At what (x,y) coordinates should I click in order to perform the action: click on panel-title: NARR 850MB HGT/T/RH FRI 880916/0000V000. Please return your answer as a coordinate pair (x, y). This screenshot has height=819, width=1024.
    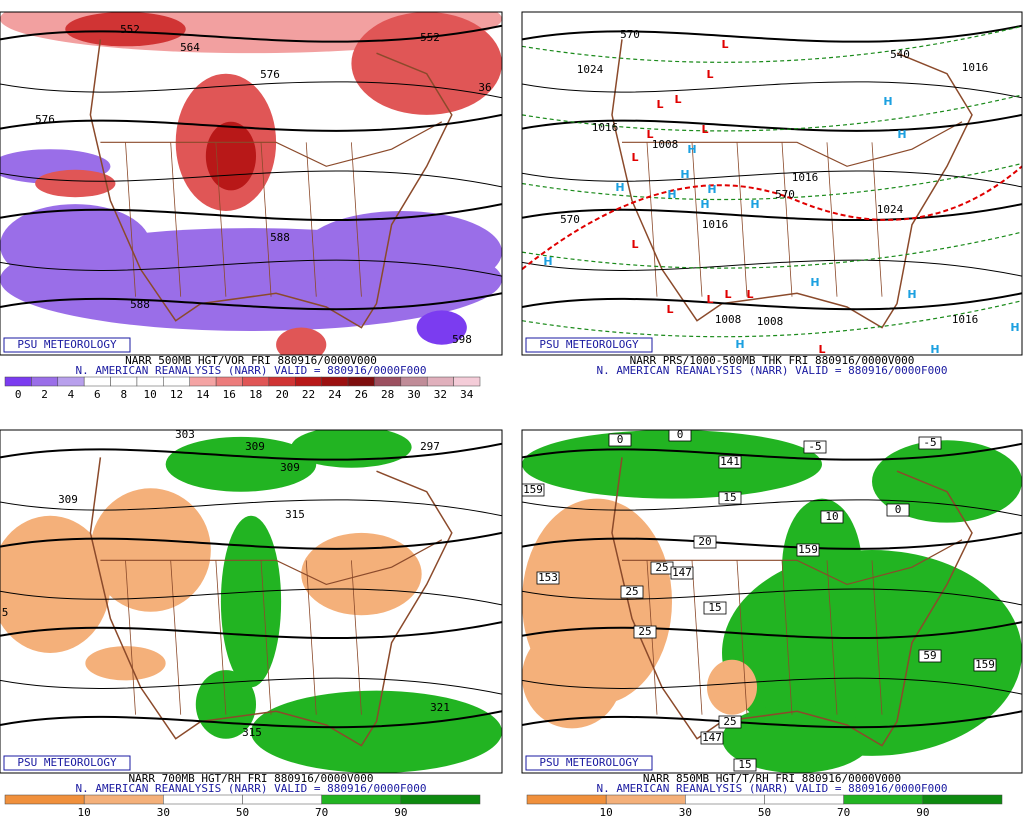
    Looking at the image, I should click on (772, 778).